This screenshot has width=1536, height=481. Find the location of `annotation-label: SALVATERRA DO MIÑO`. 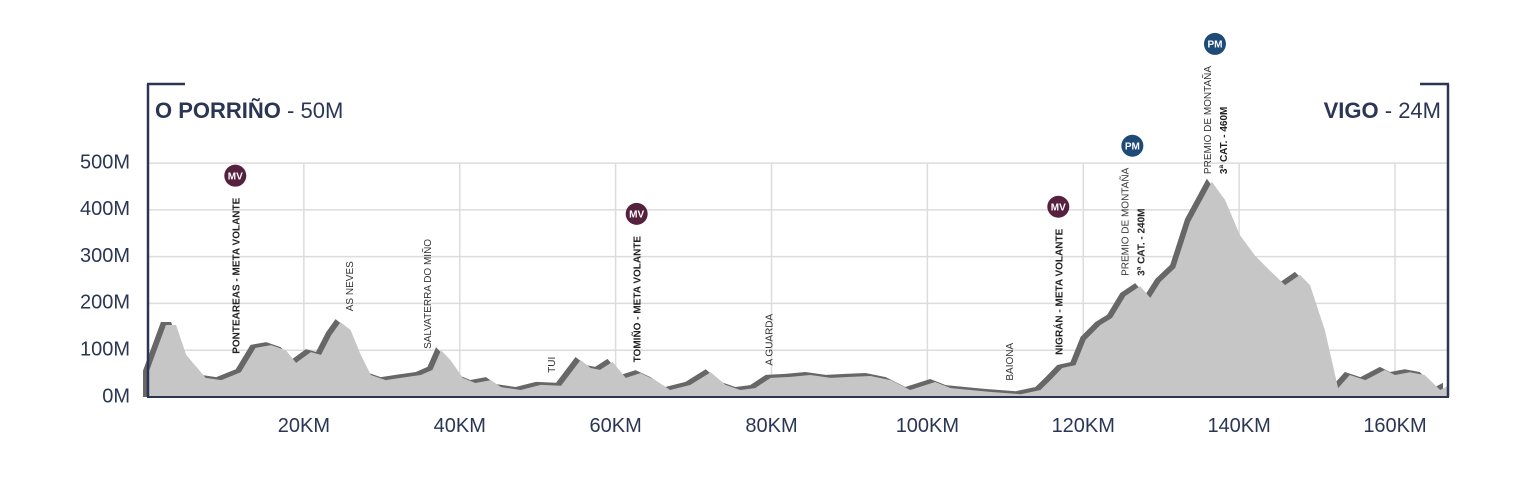

annotation-label: SALVATERRA DO MIÑO is located at coordinates (427, 294).